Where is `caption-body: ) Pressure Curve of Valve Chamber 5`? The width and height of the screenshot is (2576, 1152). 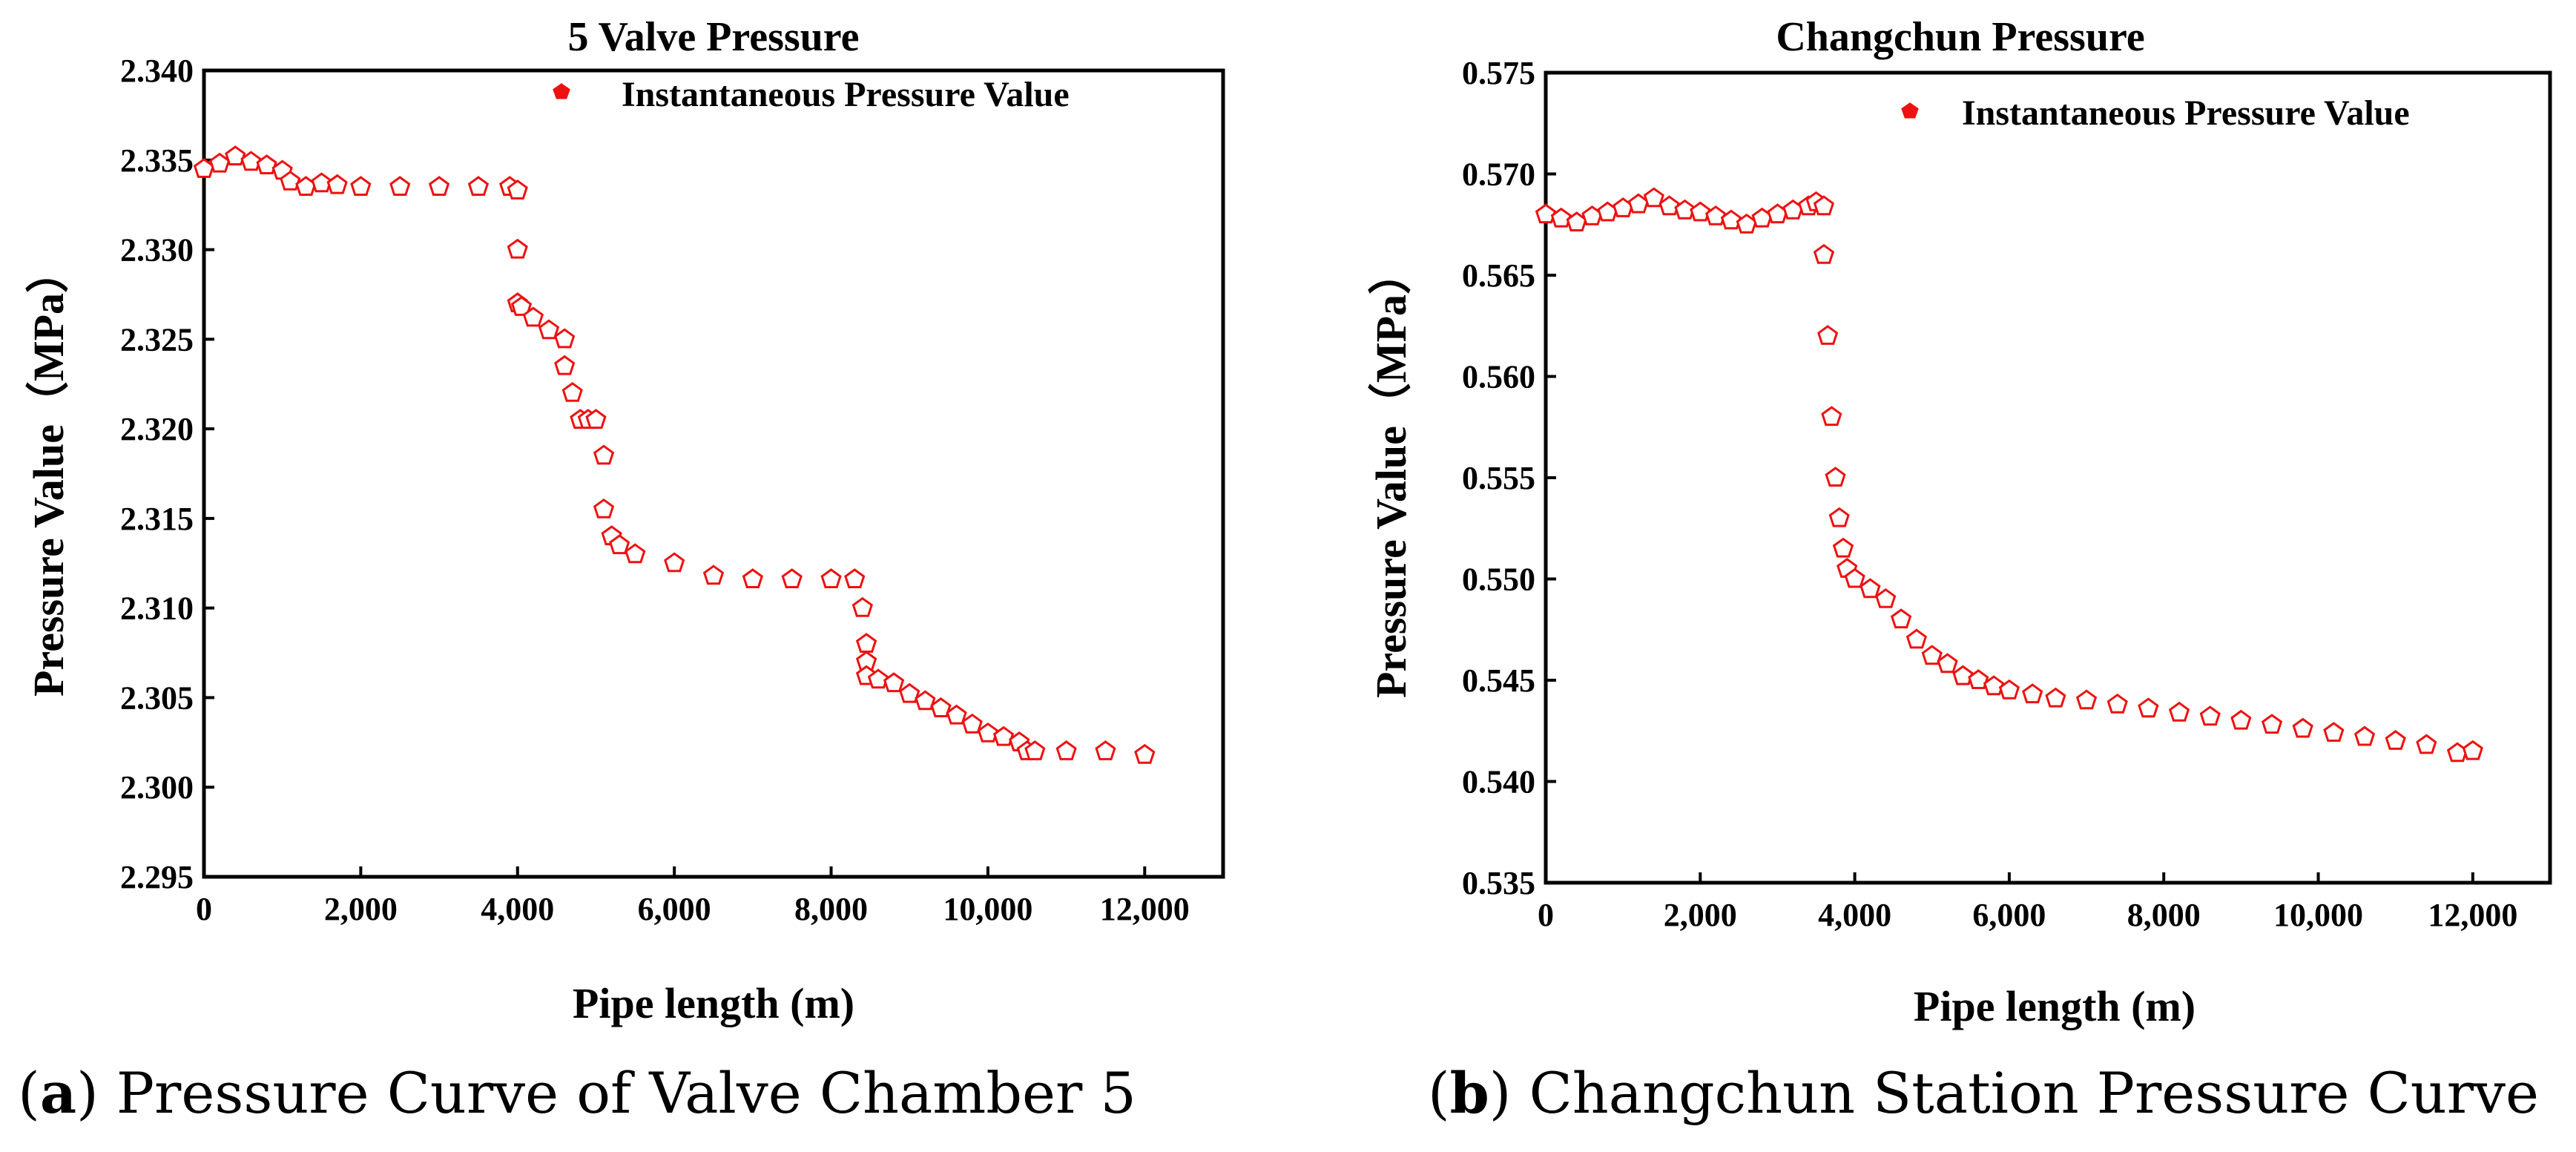 caption-body: ) Pressure Curve of Valve Chamber 5 is located at coordinates (606, 1093).